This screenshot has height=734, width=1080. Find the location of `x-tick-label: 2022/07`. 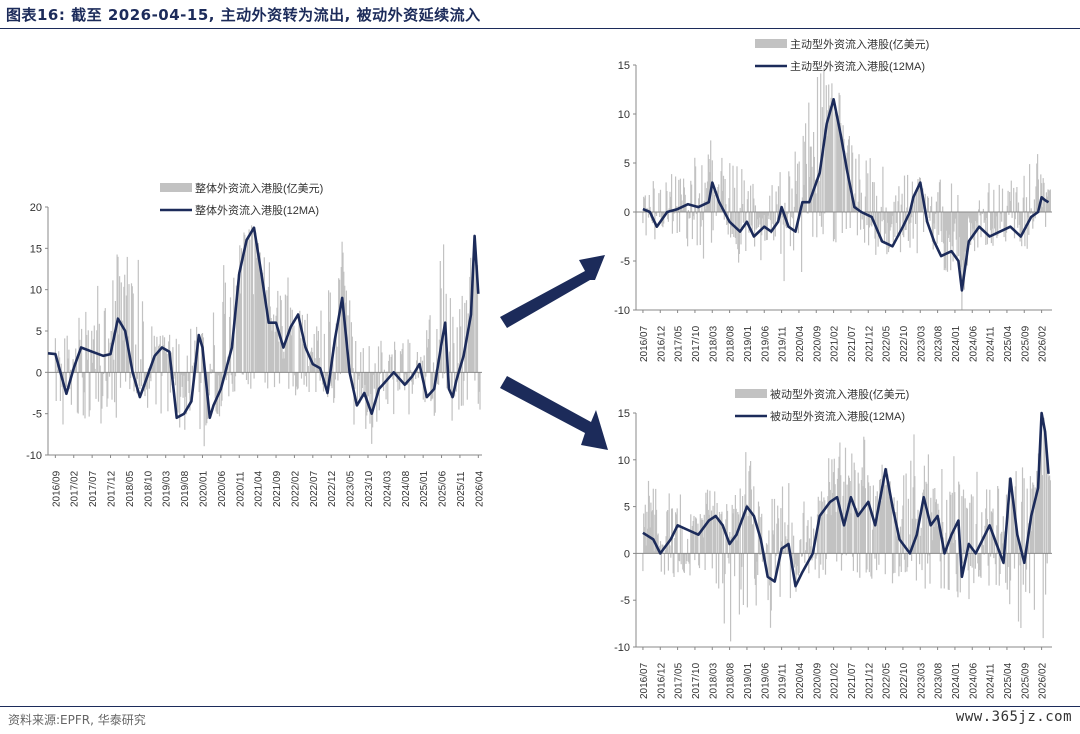

x-tick-label: 2022/07 is located at coordinates (314, 488).